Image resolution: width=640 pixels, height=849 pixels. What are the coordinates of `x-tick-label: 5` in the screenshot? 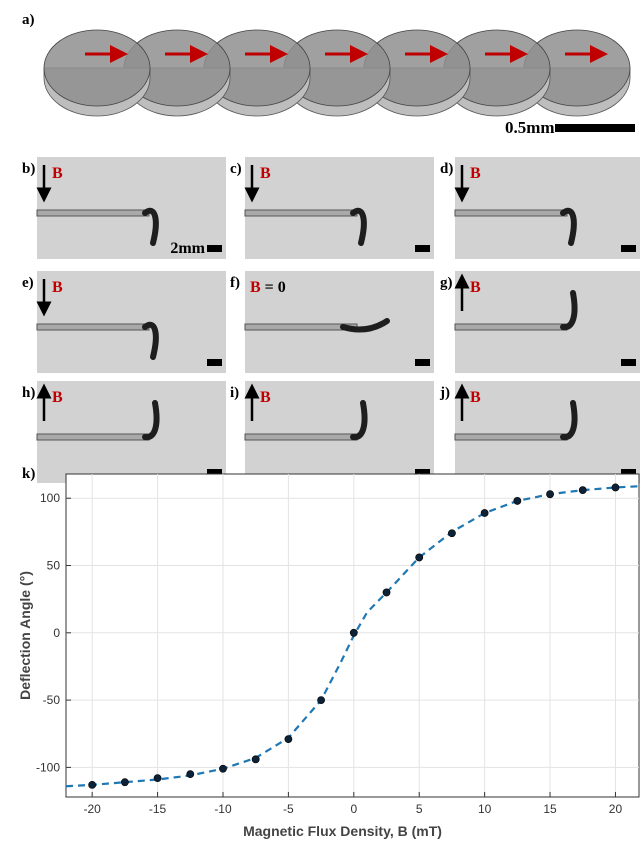 It's located at (419, 809).